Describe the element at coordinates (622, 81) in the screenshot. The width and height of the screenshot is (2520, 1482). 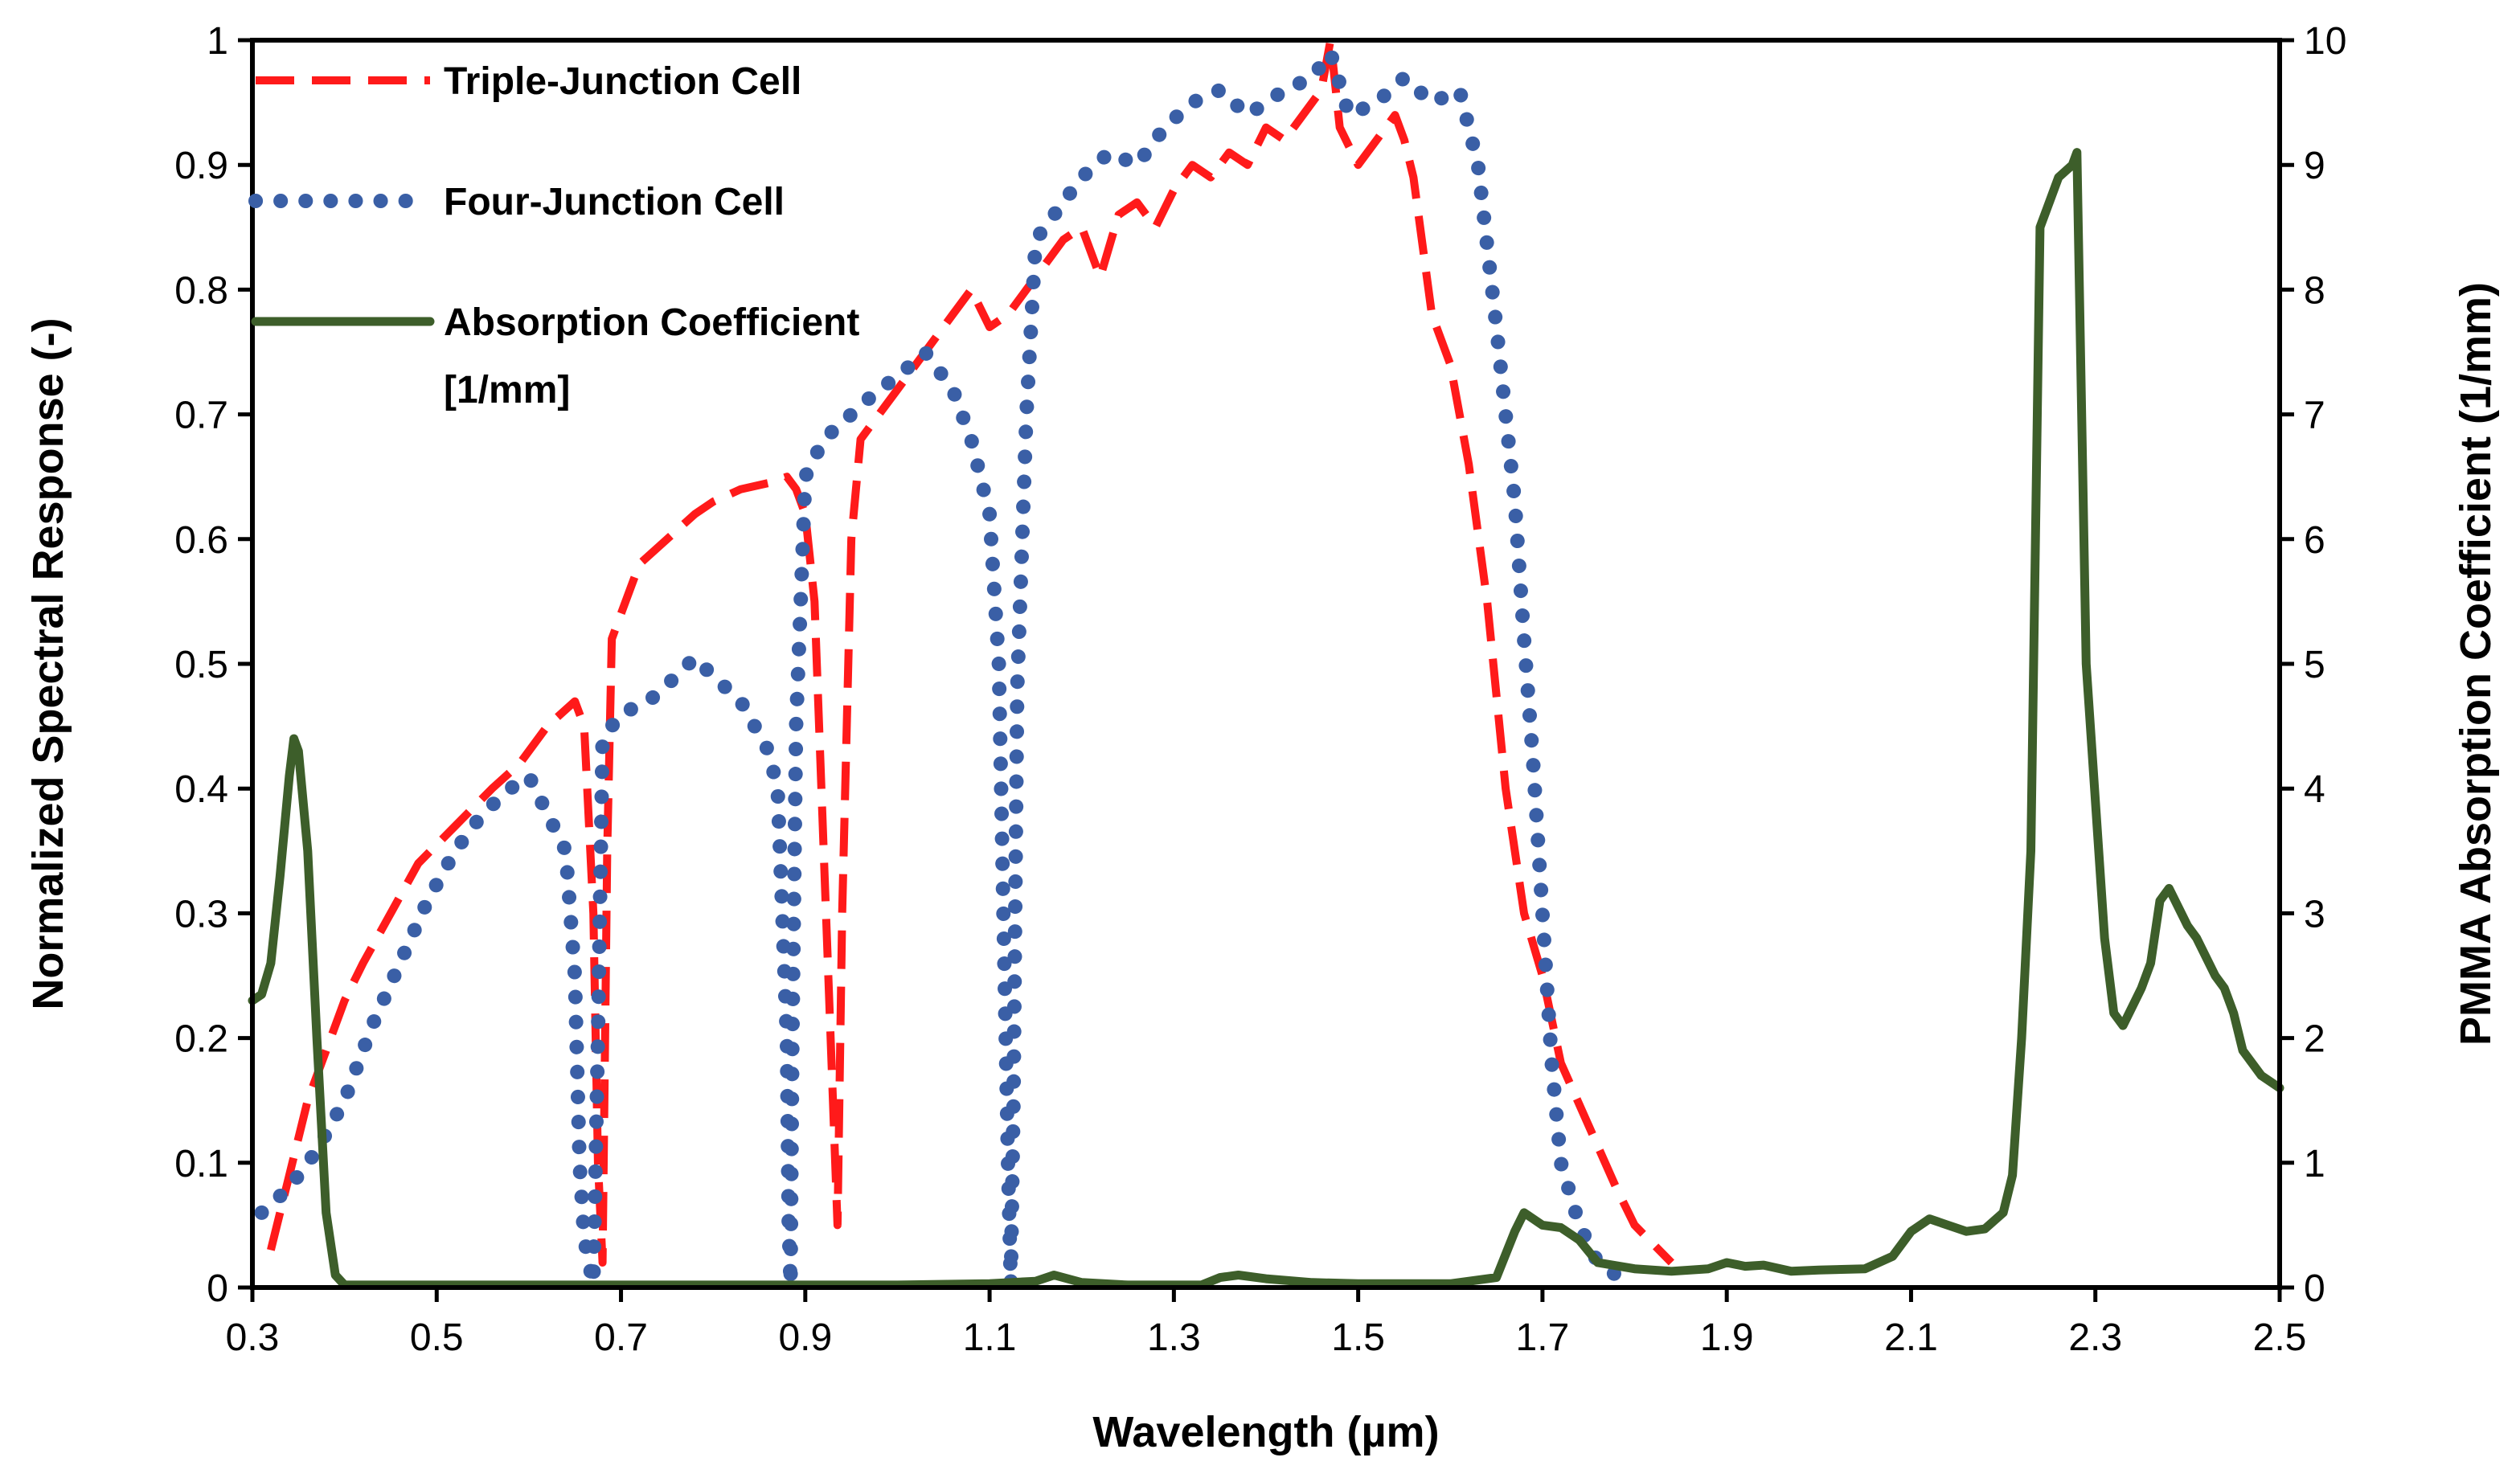
I see `legend-label: Triple-Junction Cell` at that location.